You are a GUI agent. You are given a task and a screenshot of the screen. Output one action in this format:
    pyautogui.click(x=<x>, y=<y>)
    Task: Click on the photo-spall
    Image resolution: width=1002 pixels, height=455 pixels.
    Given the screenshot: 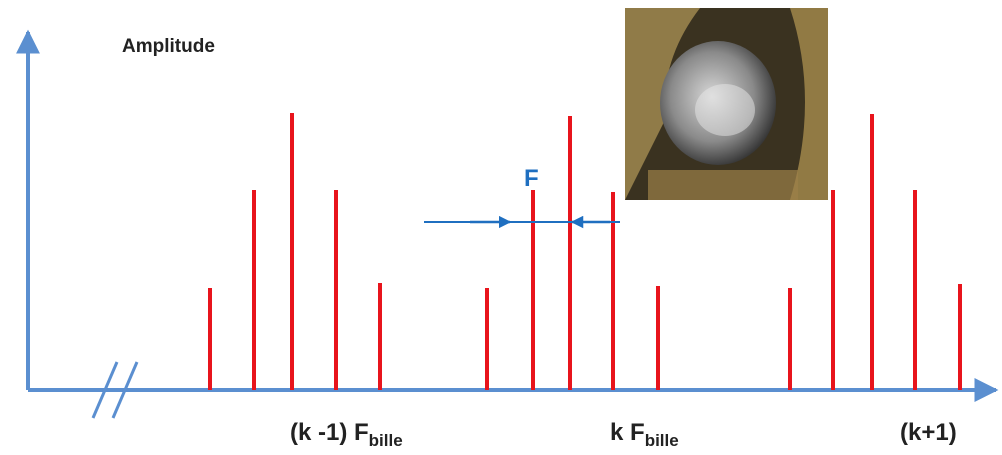 What is the action you would take?
    pyautogui.click(x=725, y=110)
    